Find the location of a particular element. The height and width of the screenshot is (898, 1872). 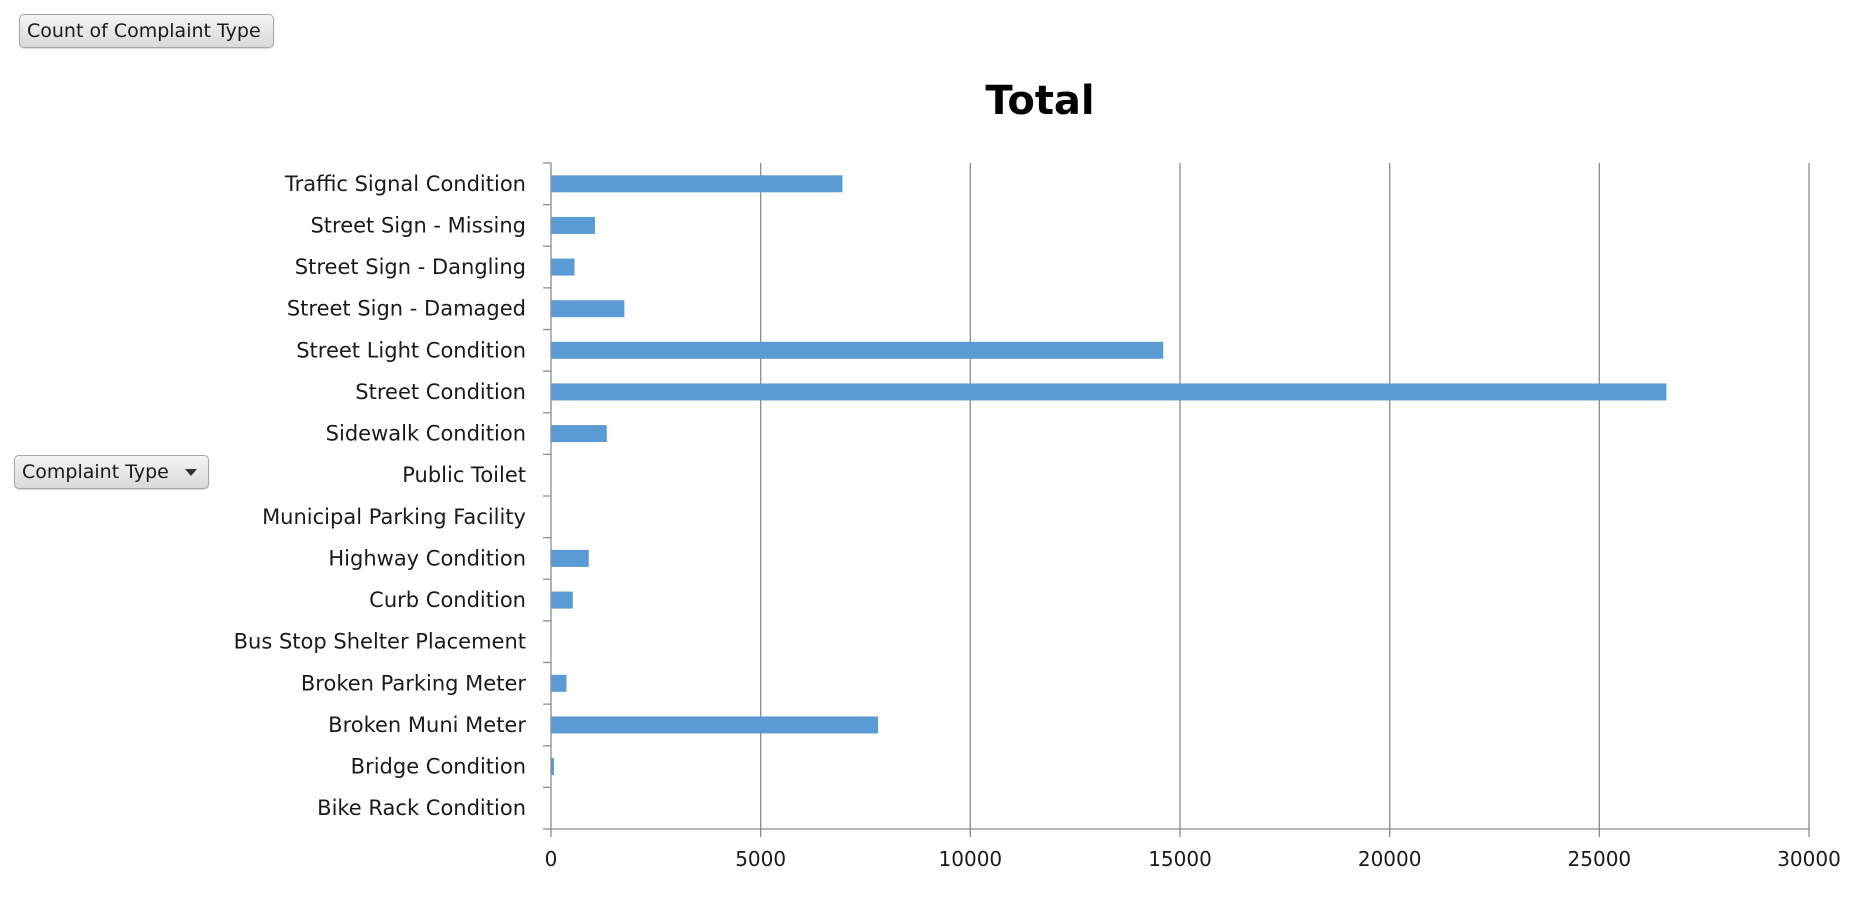

category-label: Municipal Parking Facility is located at coordinates (394, 517).